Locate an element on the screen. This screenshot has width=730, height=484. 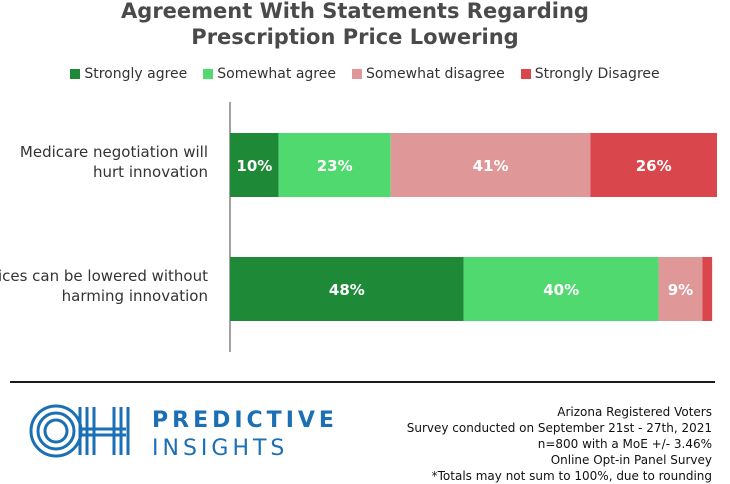
data-label: 10% is located at coordinates (254, 166).